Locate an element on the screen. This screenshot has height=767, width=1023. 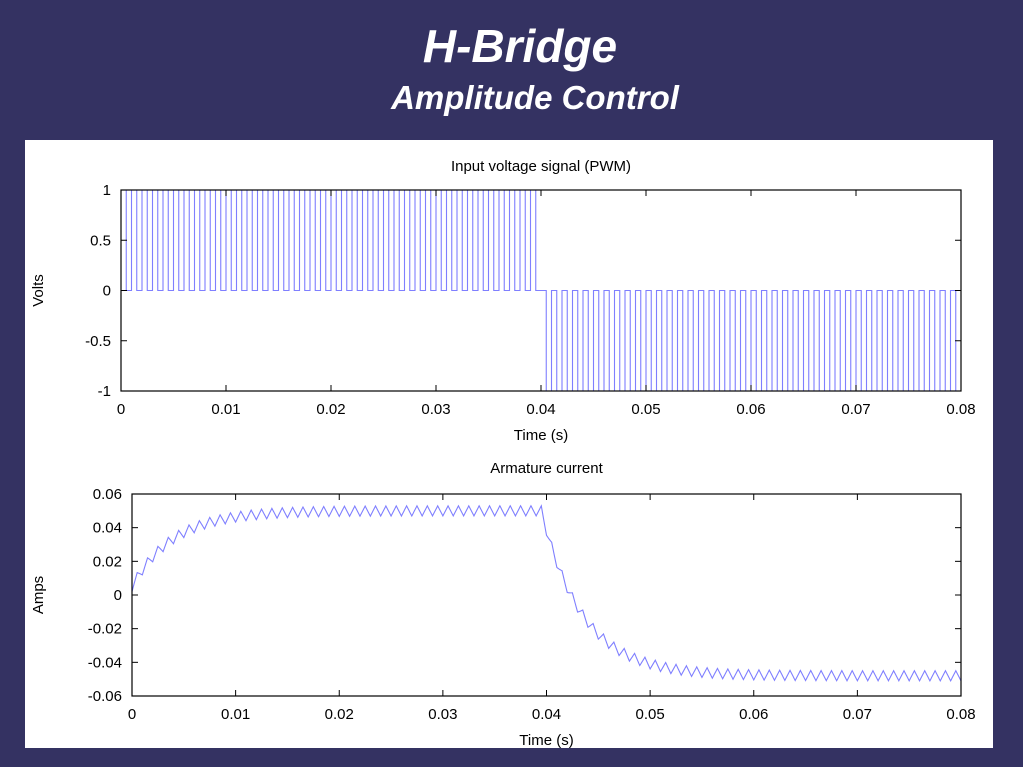
chart1-x-tick-label: 0.06 is located at coordinates (750, 409).